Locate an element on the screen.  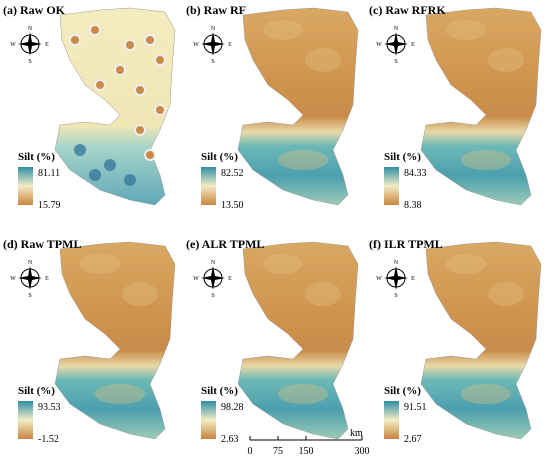
legend-max: 93.53 is located at coordinates (49, 407).